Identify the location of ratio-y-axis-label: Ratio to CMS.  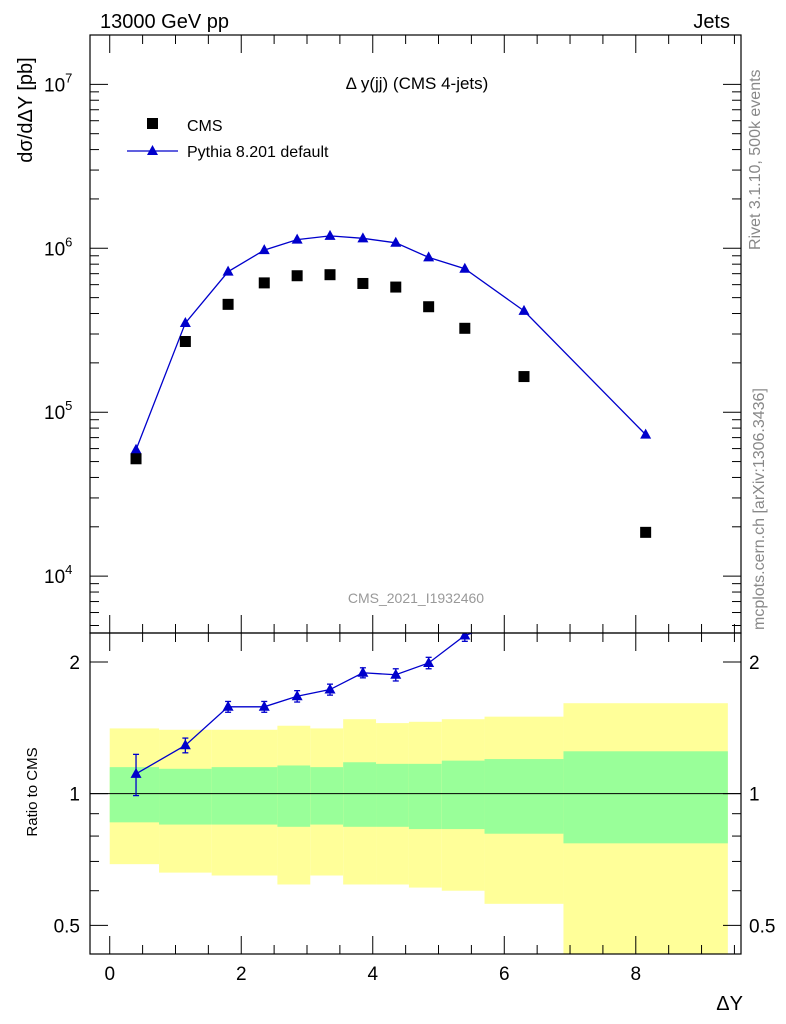
(32, 791).